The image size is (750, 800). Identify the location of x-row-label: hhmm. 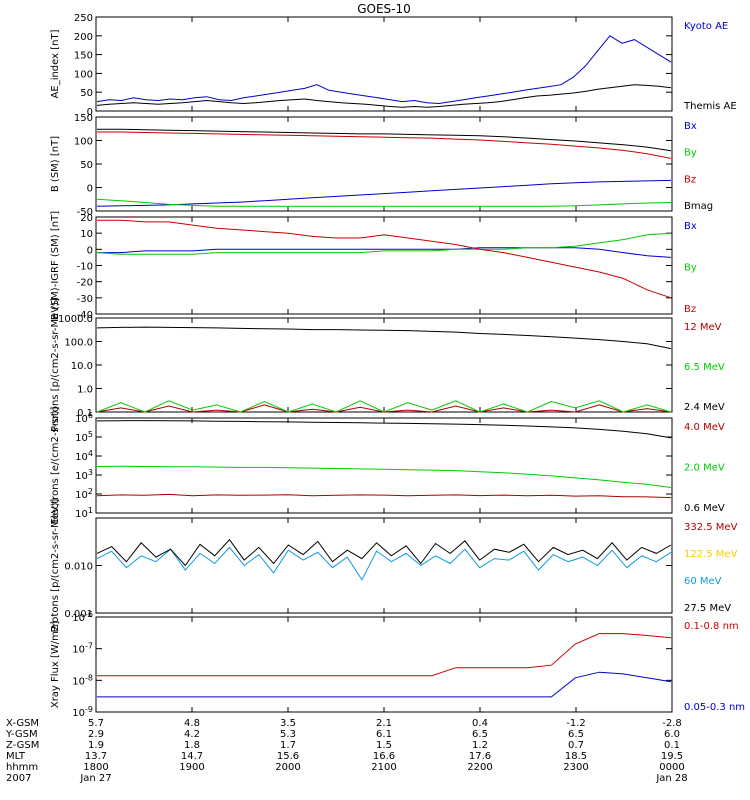
(22, 767).